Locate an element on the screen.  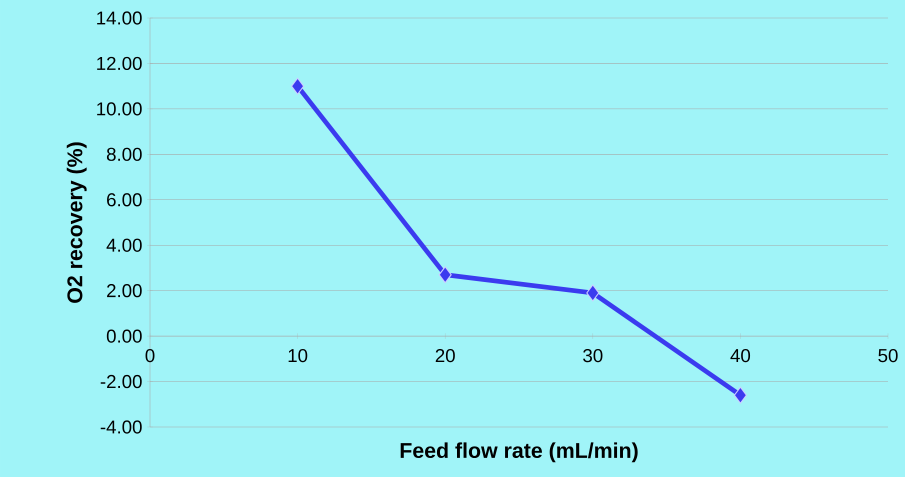
y-tick-label: 6.00 is located at coordinates (124, 199).